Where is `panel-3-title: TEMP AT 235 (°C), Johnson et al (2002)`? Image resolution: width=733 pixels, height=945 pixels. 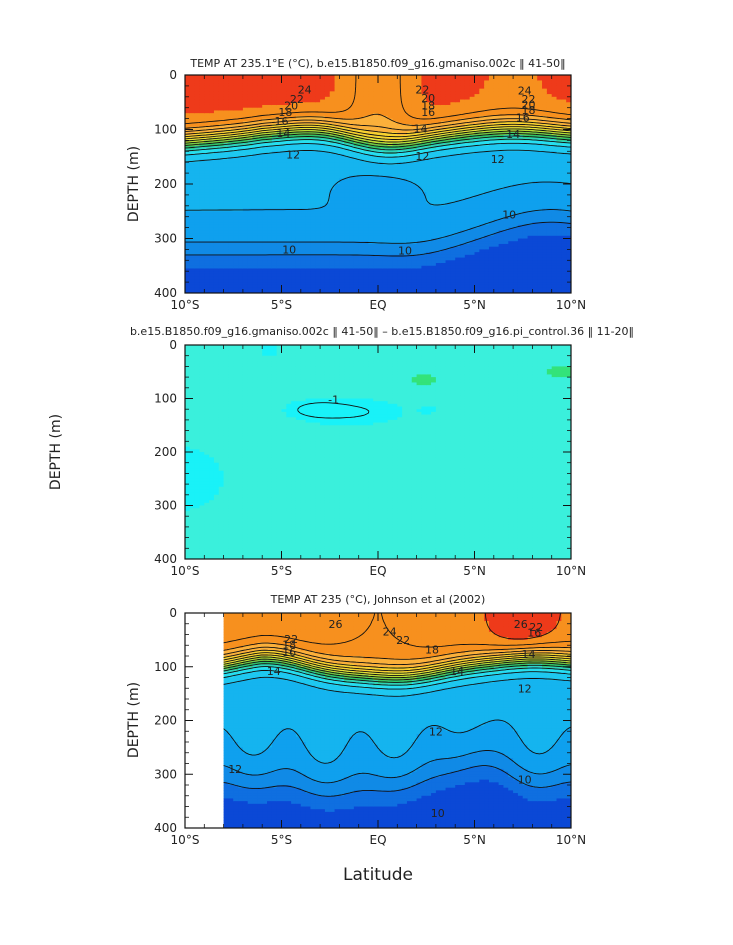 panel-3-title: TEMP AT 235 (°C), Johnson et al (2002) is located at coordinates (378, 599).